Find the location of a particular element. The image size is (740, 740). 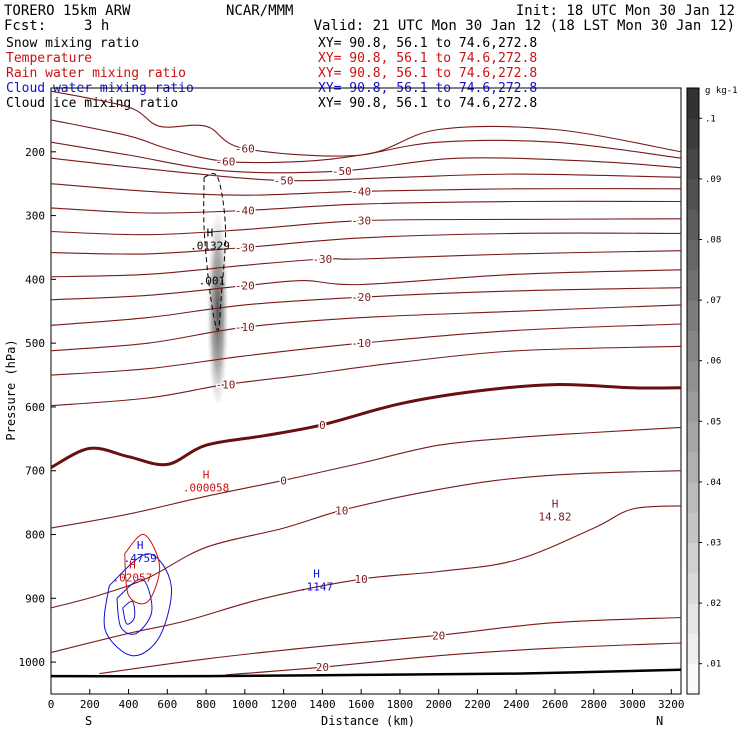

extremum-value: .1147 is located at coordinates (316, 587).